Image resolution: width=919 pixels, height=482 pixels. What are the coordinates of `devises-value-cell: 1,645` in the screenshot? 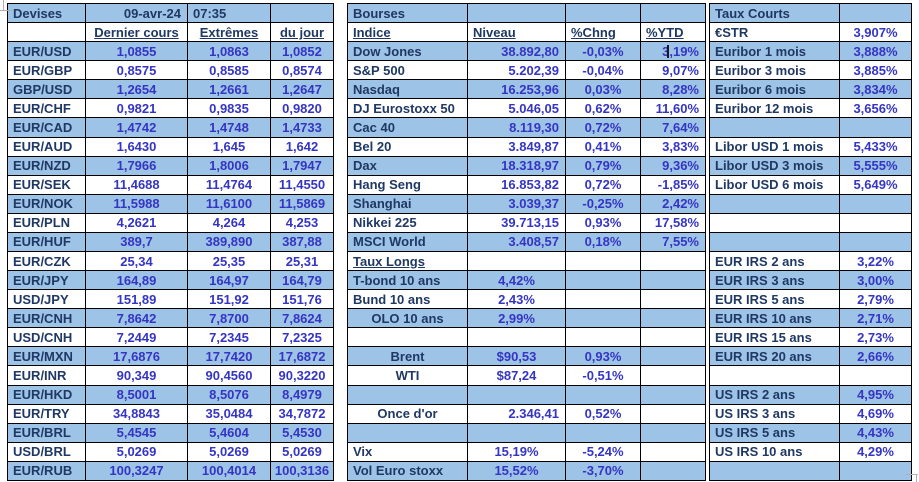 It's located at (229, 147).